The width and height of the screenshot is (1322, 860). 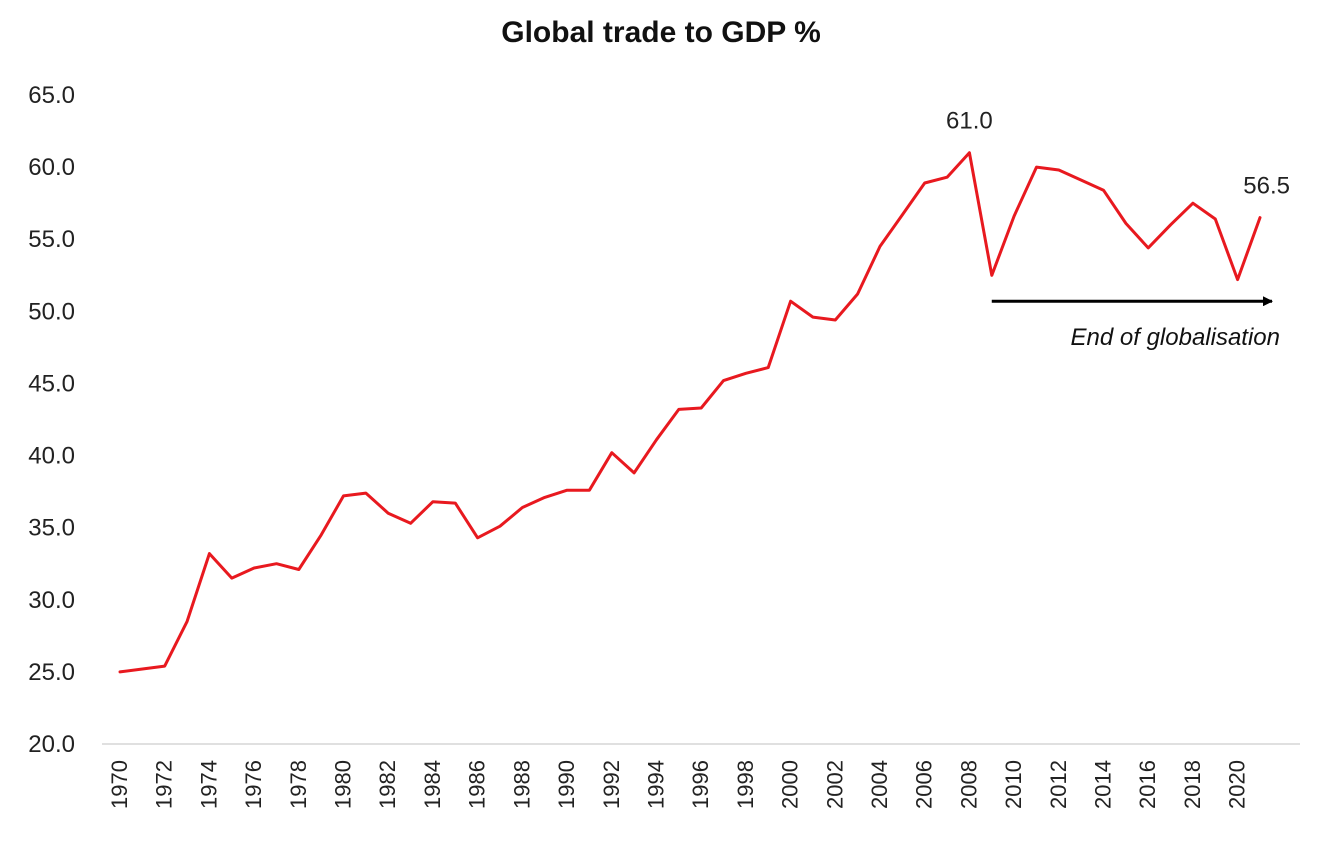 What do you see at coordinates (51, 239) in the screenshot?
I see `y-tick-label: 55.0` at bounding box center [51, 239].